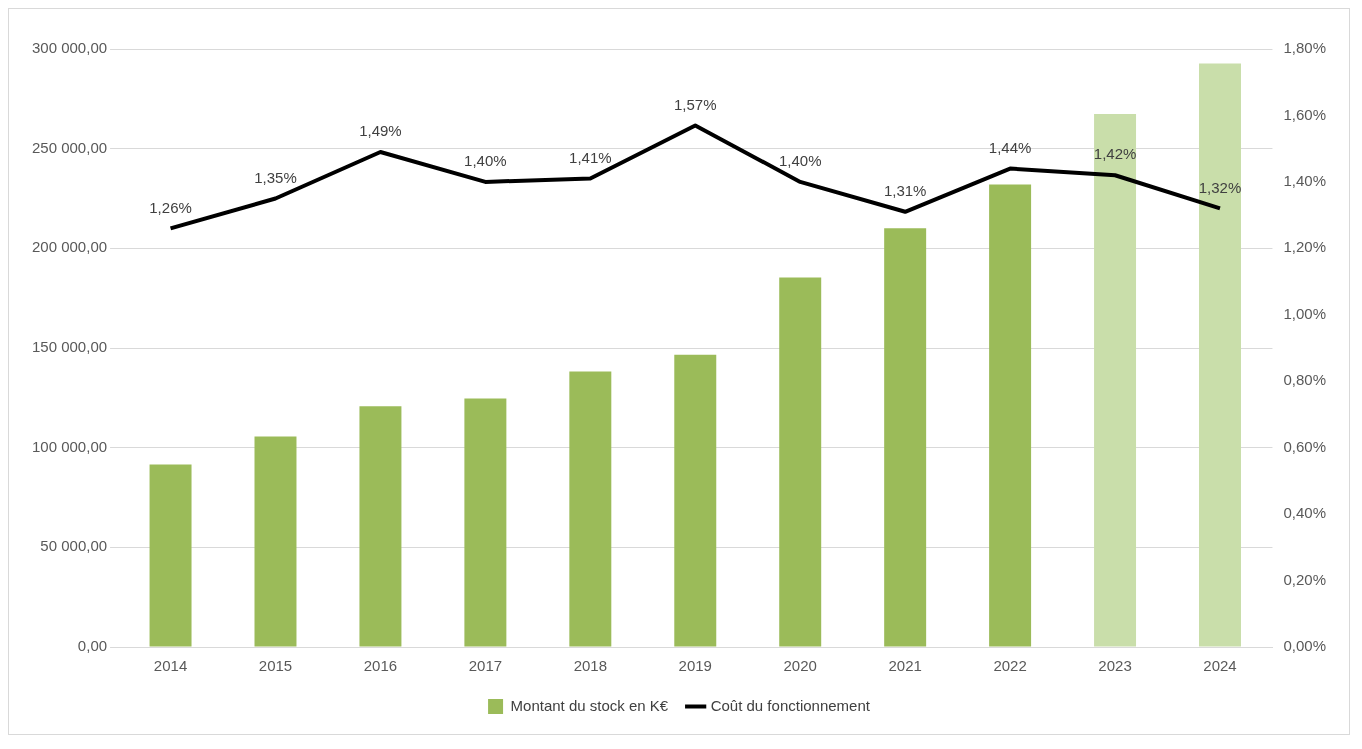 The width and height of the screenshot is (1362, 749). Describe the element at coordinates (70, 247) in the screenshot. I see `y-tick-label: 200 000,00` at that location.